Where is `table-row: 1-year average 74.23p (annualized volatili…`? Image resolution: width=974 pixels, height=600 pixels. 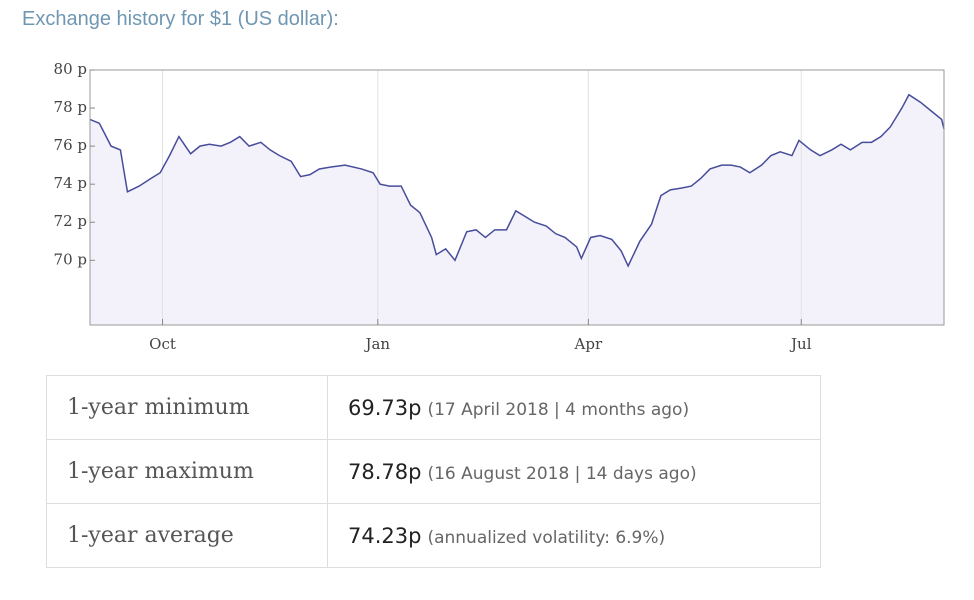
table-row: 1-year average 74.23p (annualized volatili… is located at coordinates (433, 535).